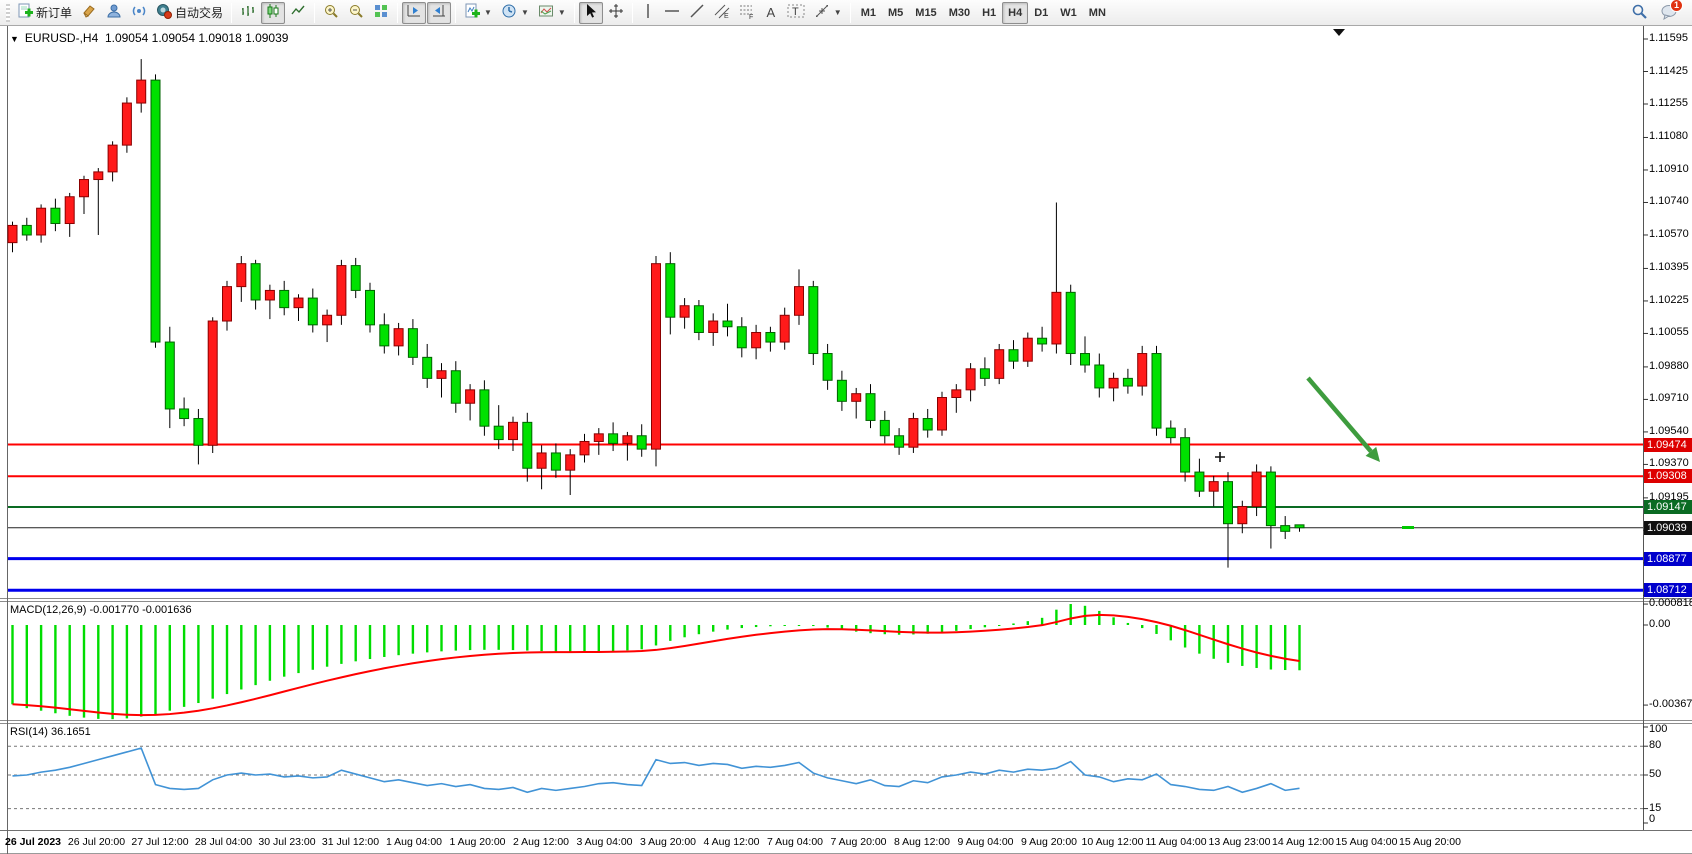 The height and width of the screenshot is (854, 1692). I want to click on horizontal-line-tool-button, so click(672, 13).